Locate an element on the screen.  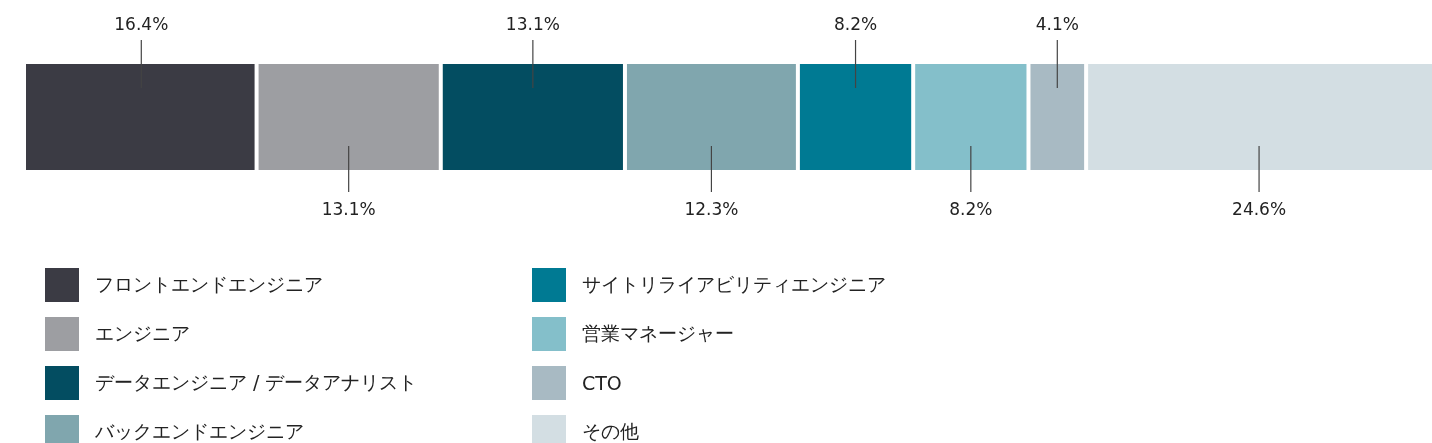
data-label: 24.6% is located at coordinates (1259, 208).